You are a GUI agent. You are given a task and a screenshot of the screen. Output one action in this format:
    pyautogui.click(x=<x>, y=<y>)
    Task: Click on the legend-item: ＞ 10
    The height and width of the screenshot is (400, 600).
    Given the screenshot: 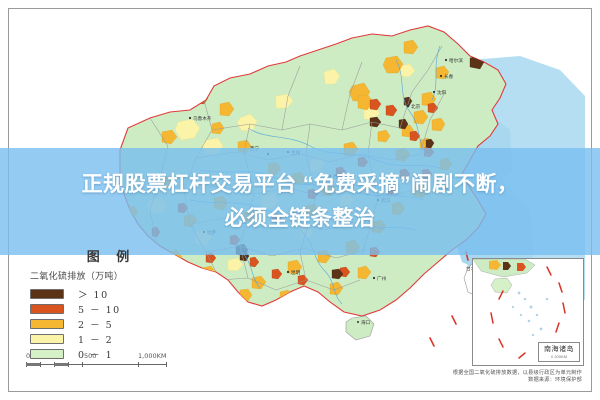 What is the action you would take?
    pyautogui.click(x=109, y=294)
    